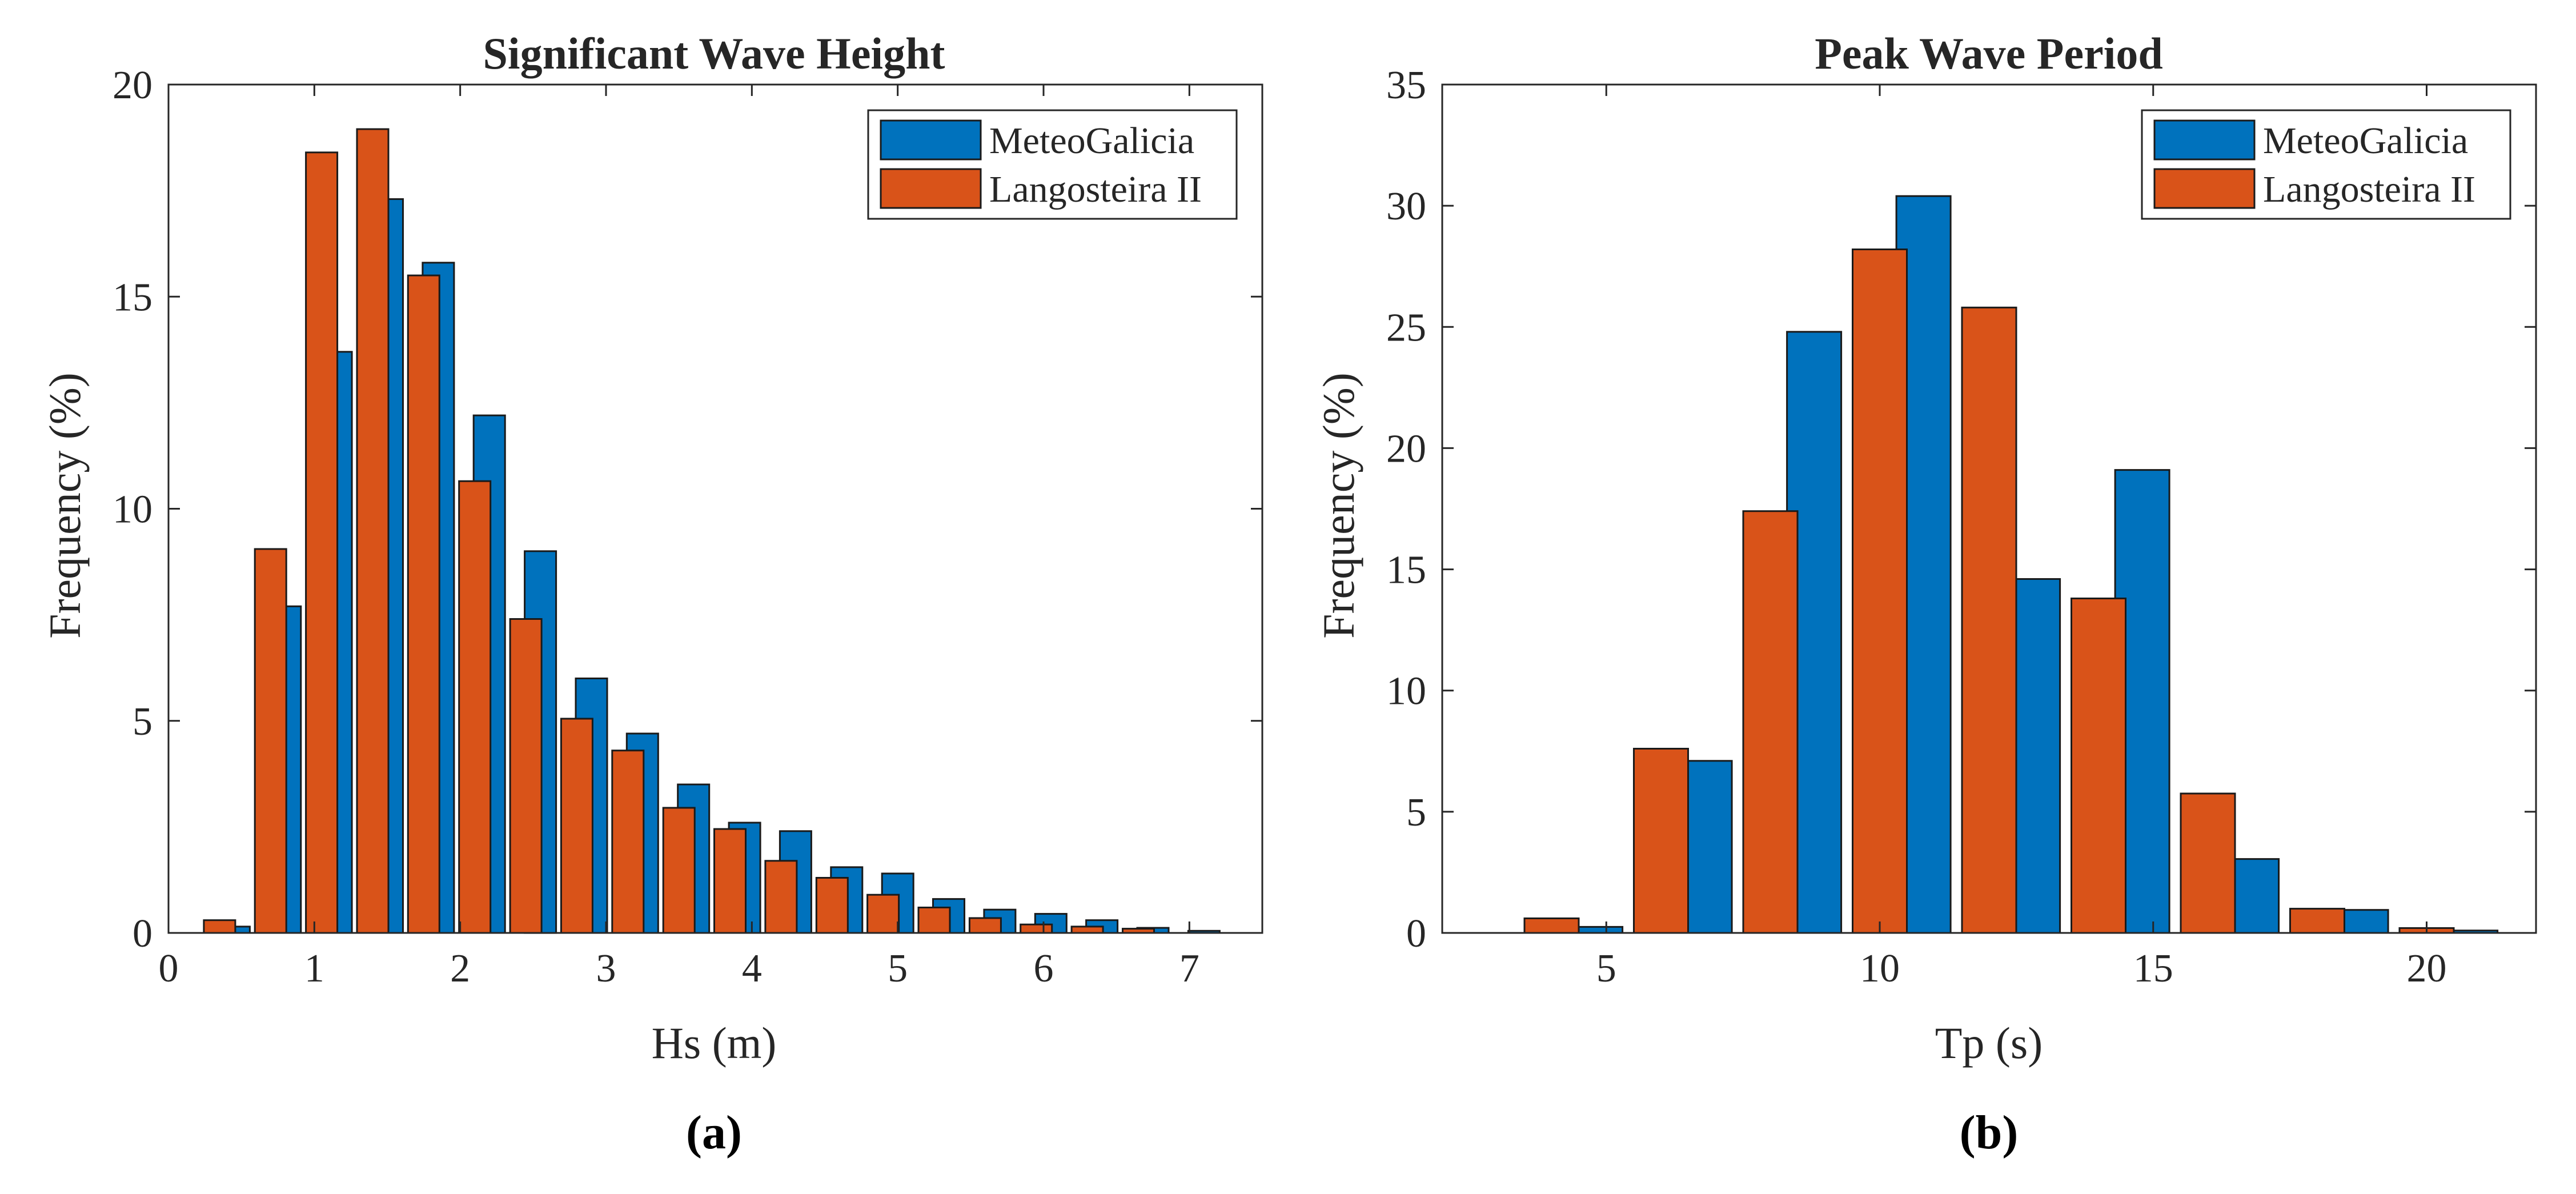 This screenshot has width=2576, height=1194. I want to click on chart-a-ytick-label-3: 15, so click(133, 297).